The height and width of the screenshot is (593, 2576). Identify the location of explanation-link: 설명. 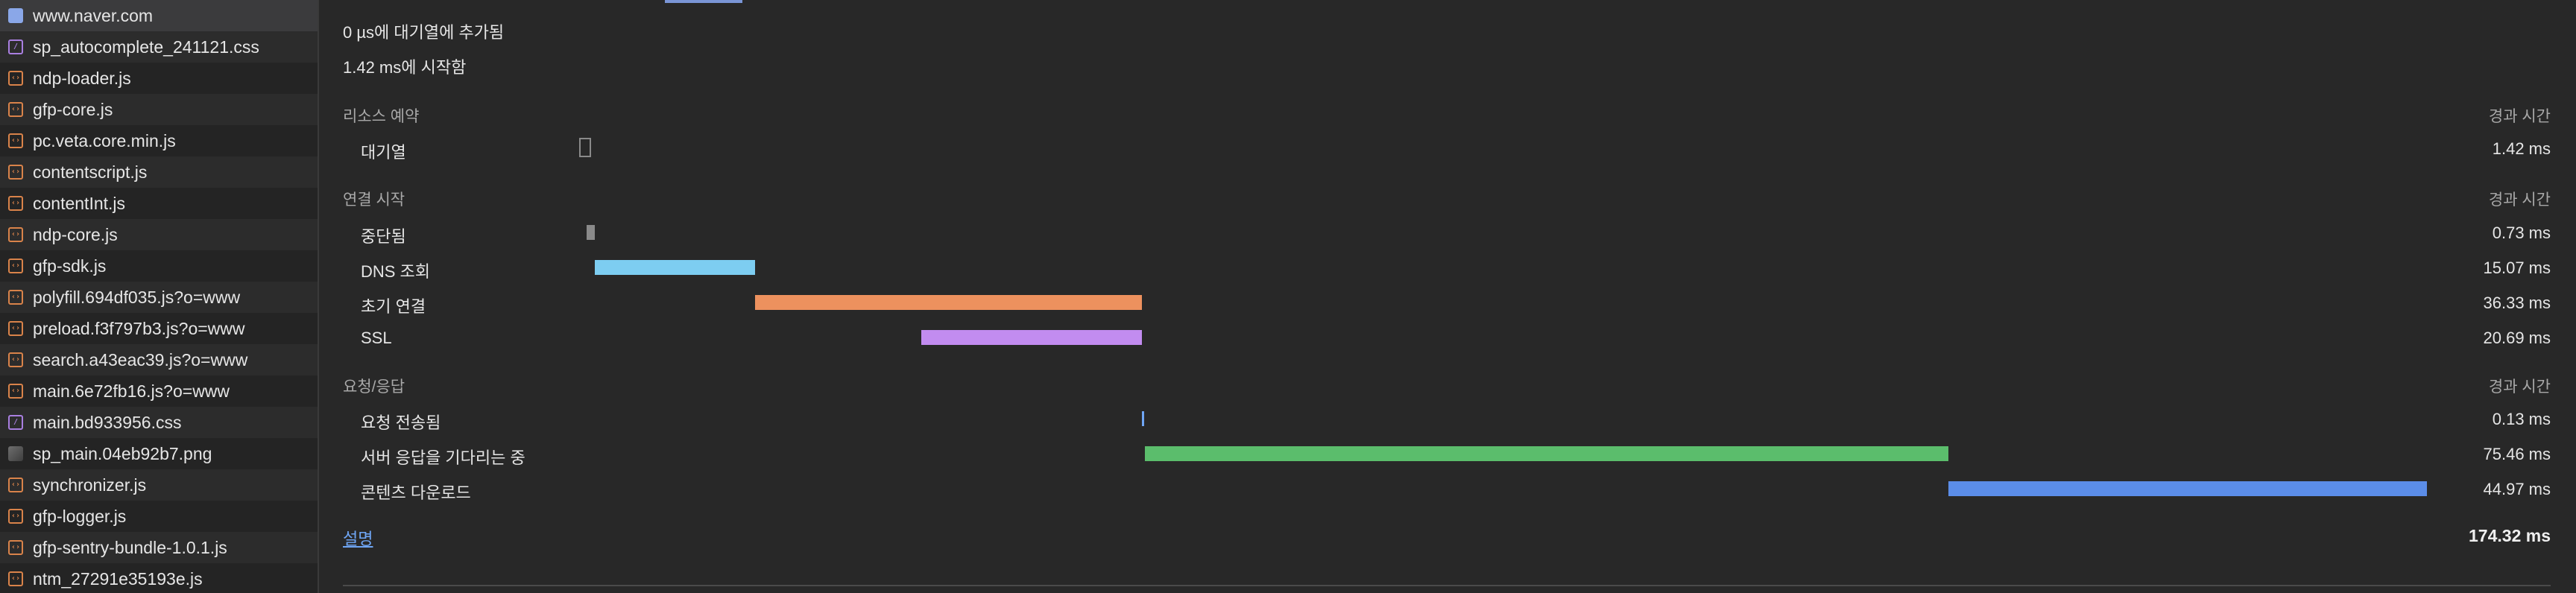
(358, 539).